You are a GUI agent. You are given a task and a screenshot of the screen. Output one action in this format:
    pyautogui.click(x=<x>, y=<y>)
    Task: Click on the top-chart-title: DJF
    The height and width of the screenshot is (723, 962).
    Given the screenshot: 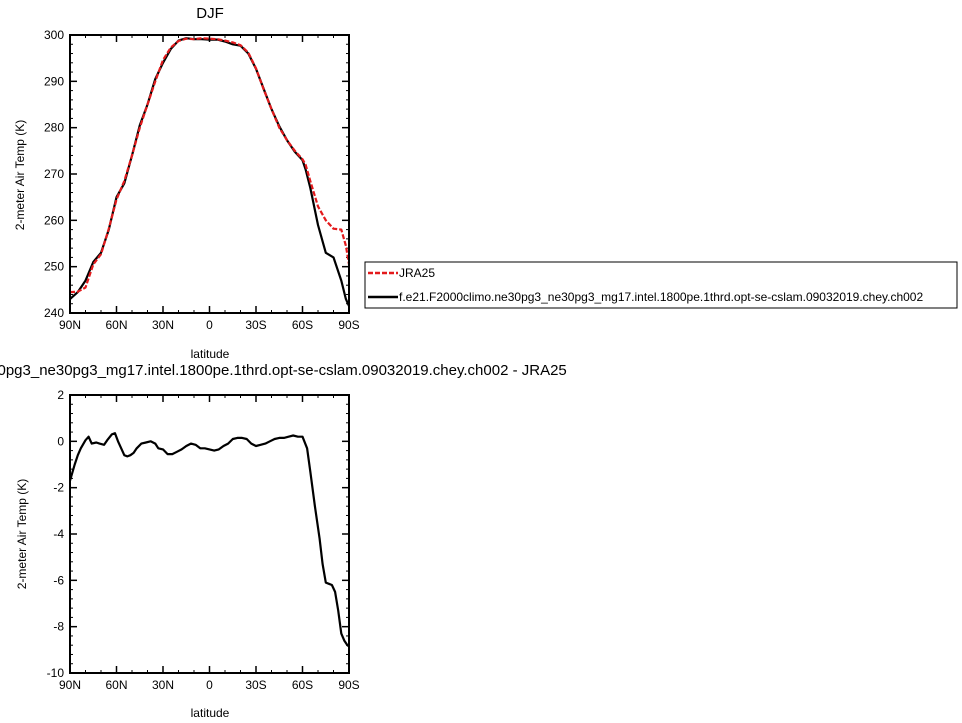 What is the action you would take?
    pyautogui.click(x=210, y=13)
    